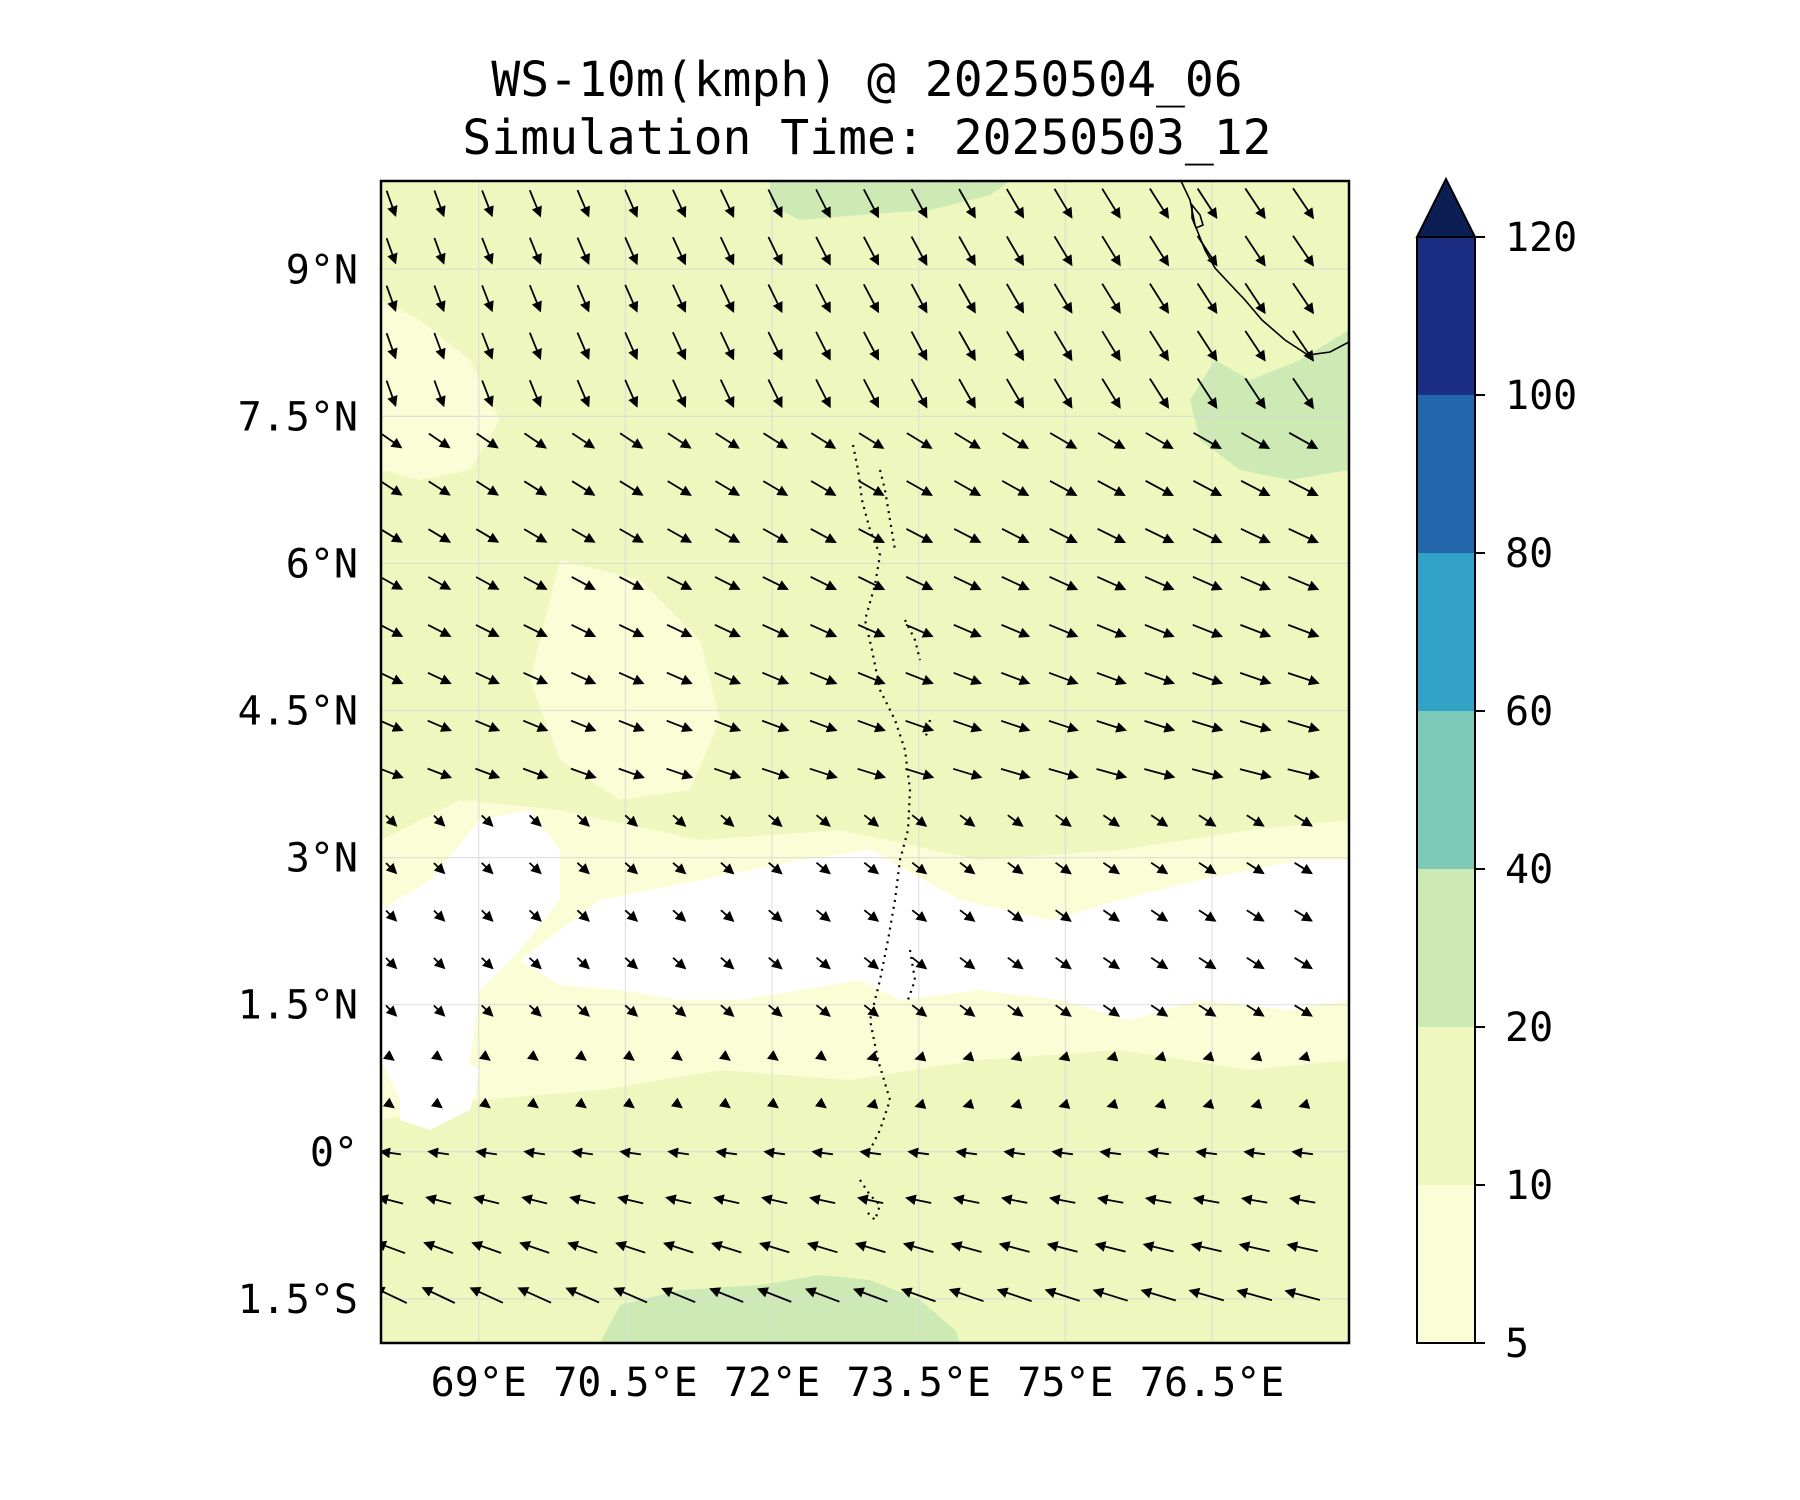 The width and height of the screenshot is (1800, 1500). Describe the element at coordinates (1446, 207) in the screenshot. I see `colorbar-extend-arrow` at that location.